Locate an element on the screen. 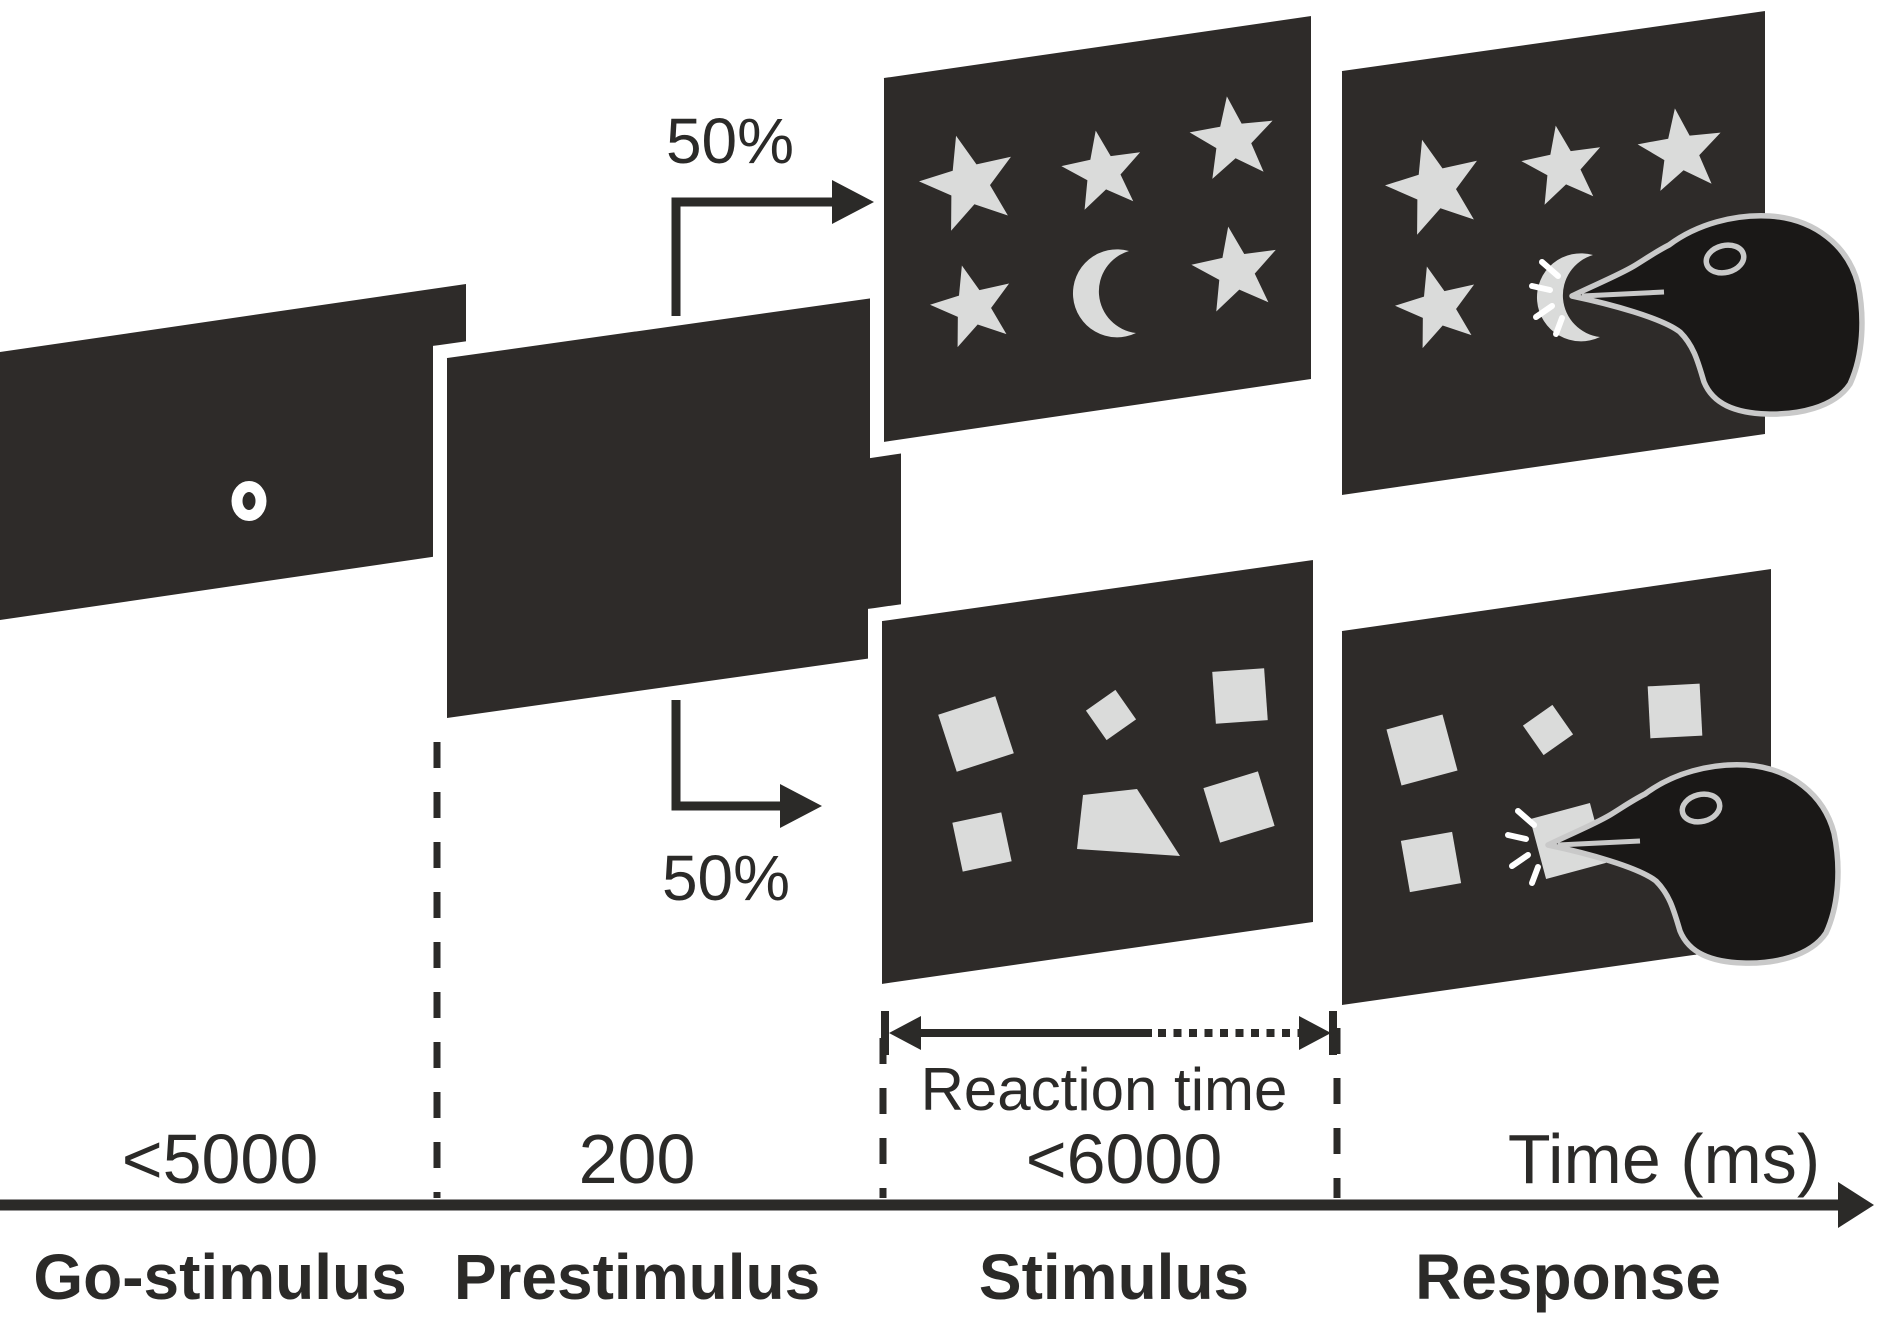 This screenshot has height=1317, width=1883. response-screen-stars is located at coordinates (1553, 256).